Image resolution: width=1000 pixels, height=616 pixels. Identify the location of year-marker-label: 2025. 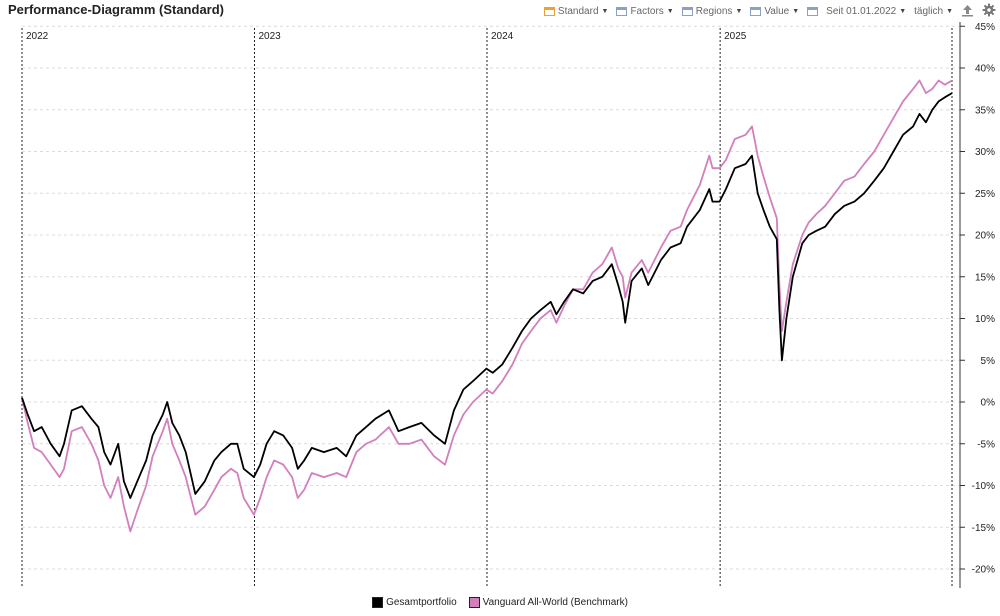
(735, 36).